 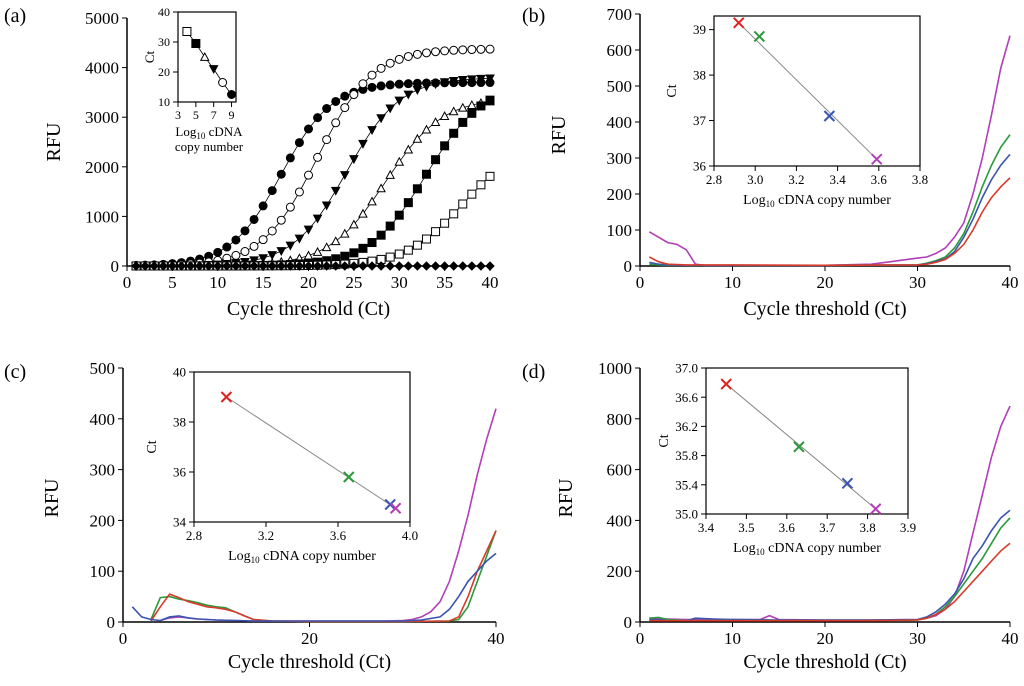 What do you see at coordinates (164, 42) in the screenshot?
I see `y-tick-label: 30` at bounding box center [164, 42].